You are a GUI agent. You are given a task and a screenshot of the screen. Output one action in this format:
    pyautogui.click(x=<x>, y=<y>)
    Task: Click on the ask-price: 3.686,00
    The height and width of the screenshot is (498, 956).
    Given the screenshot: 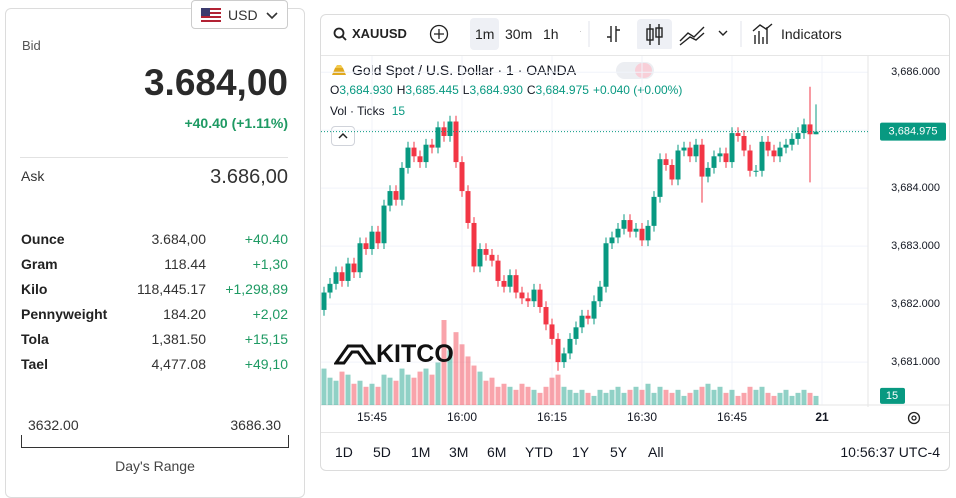 What is the action you would take?
    pyautogui.click(x=249, y=177)
    